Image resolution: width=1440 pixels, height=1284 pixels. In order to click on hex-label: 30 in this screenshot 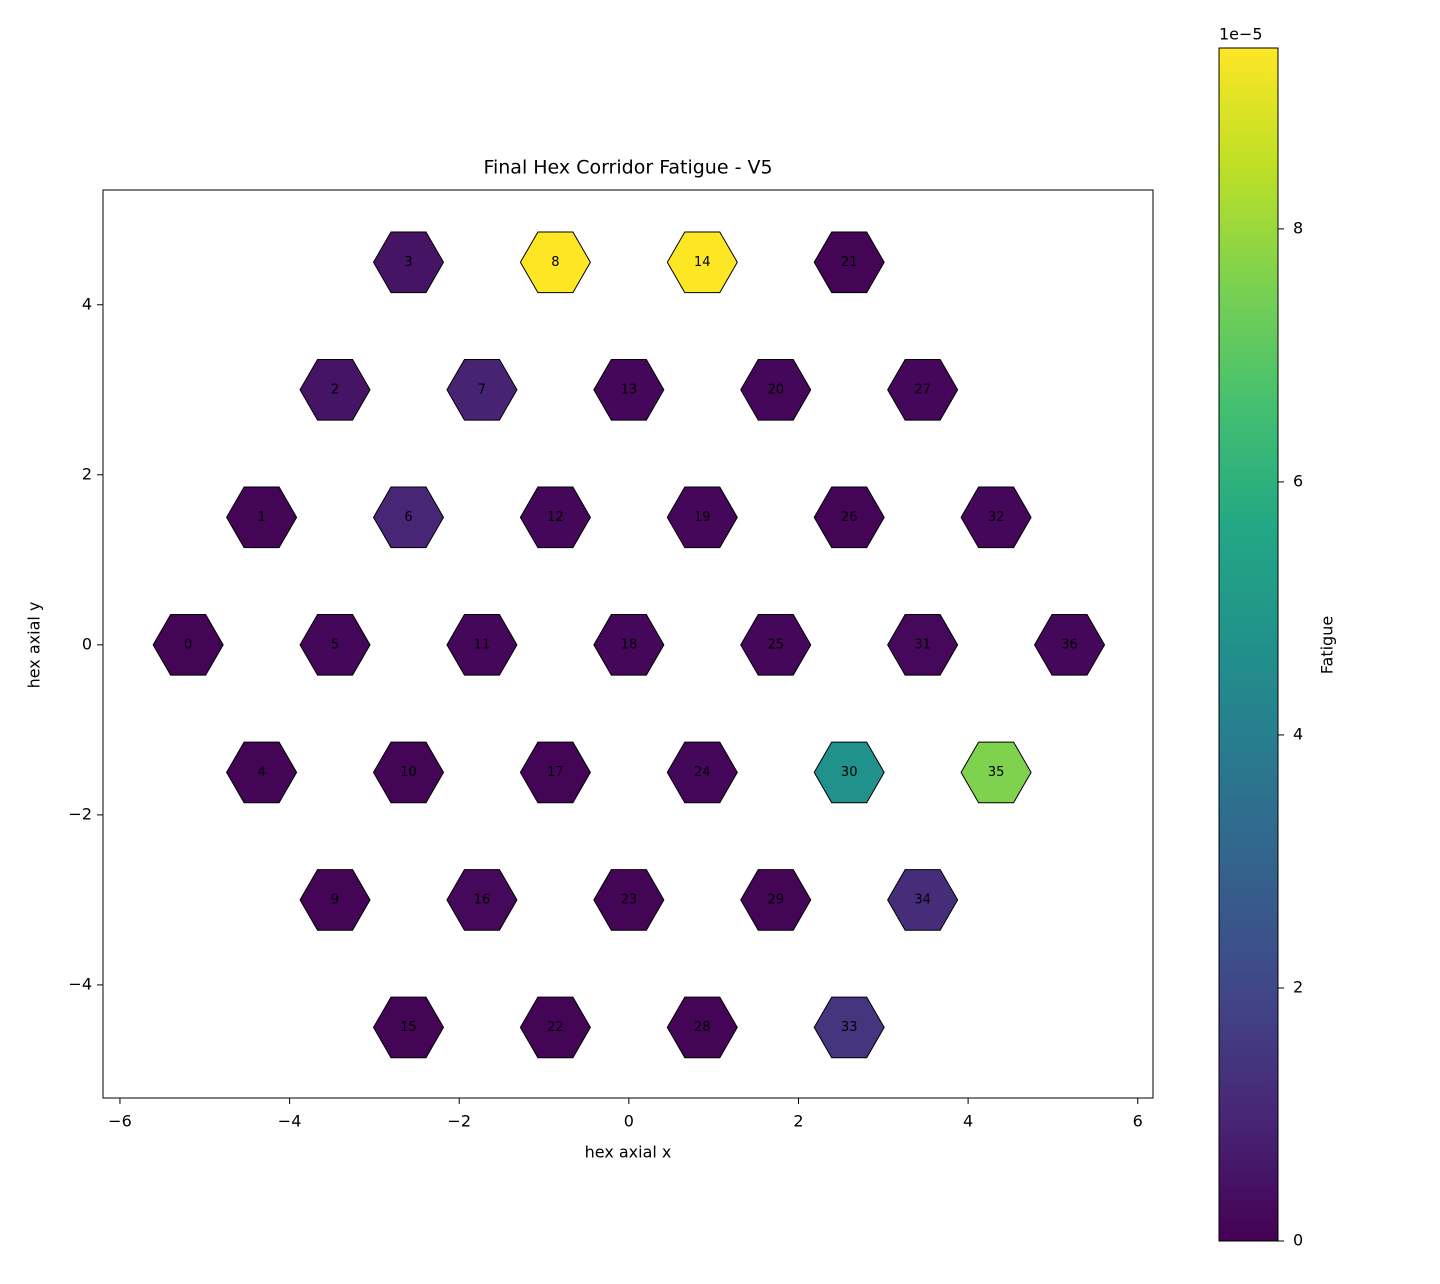, I will do `click(849, 772)`.